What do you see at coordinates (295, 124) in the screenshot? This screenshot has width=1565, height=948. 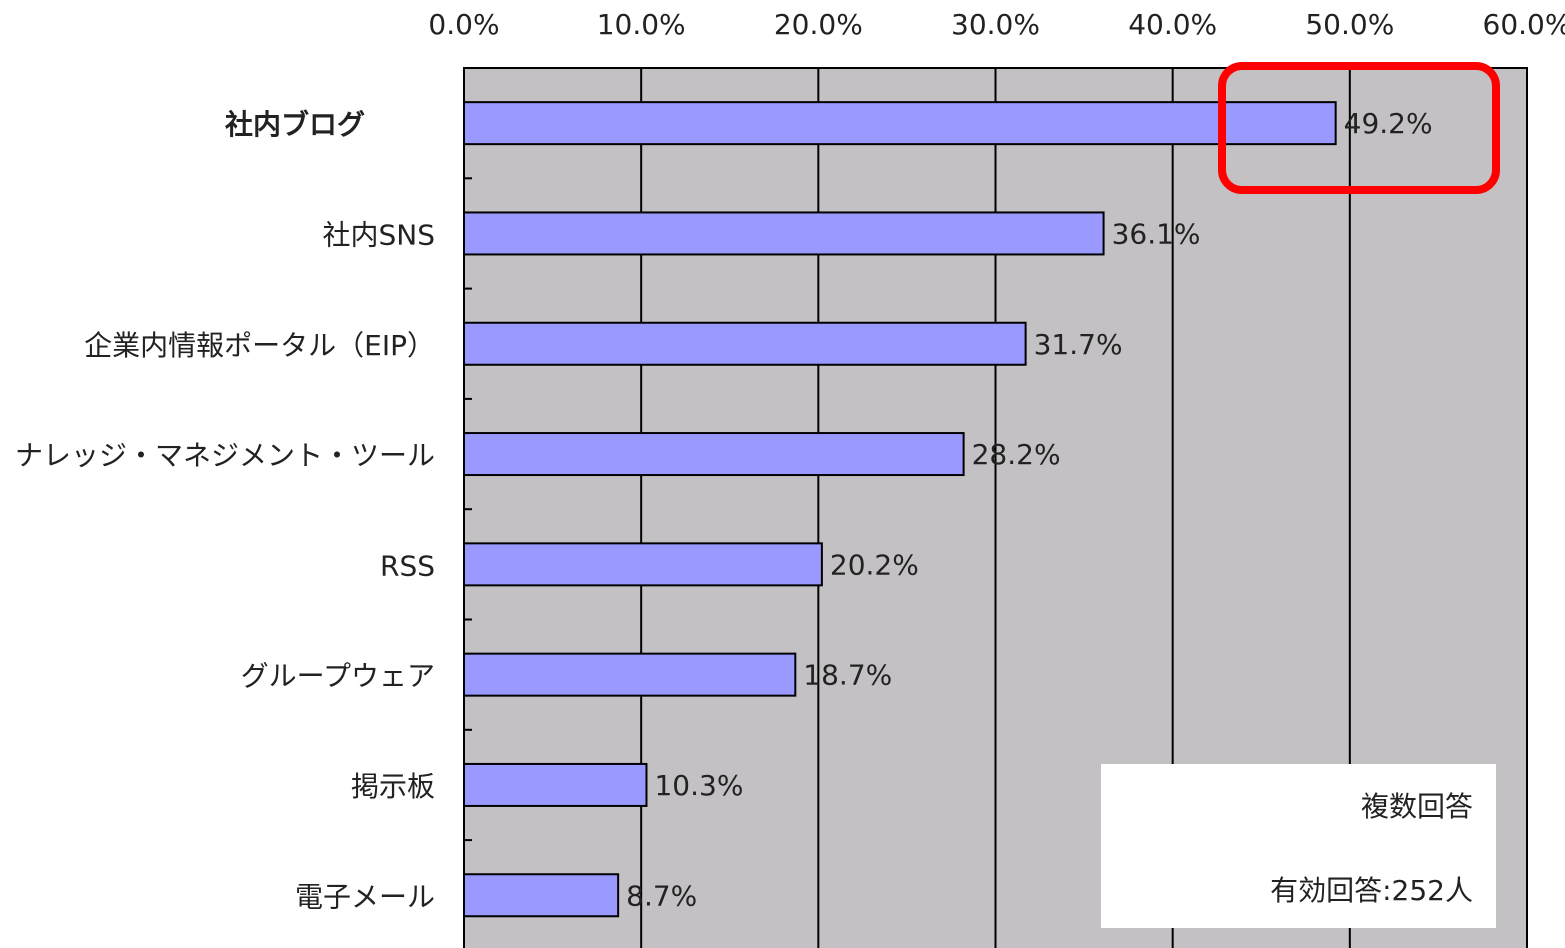 I see `y-tick-label: 社内ブログ` at bounding box center [295, 124].